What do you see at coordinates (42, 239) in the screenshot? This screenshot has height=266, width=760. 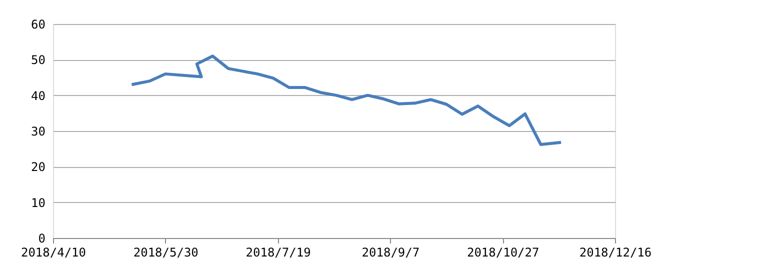 I see `y-tick-label: 0` at bounding box center [42, 239].